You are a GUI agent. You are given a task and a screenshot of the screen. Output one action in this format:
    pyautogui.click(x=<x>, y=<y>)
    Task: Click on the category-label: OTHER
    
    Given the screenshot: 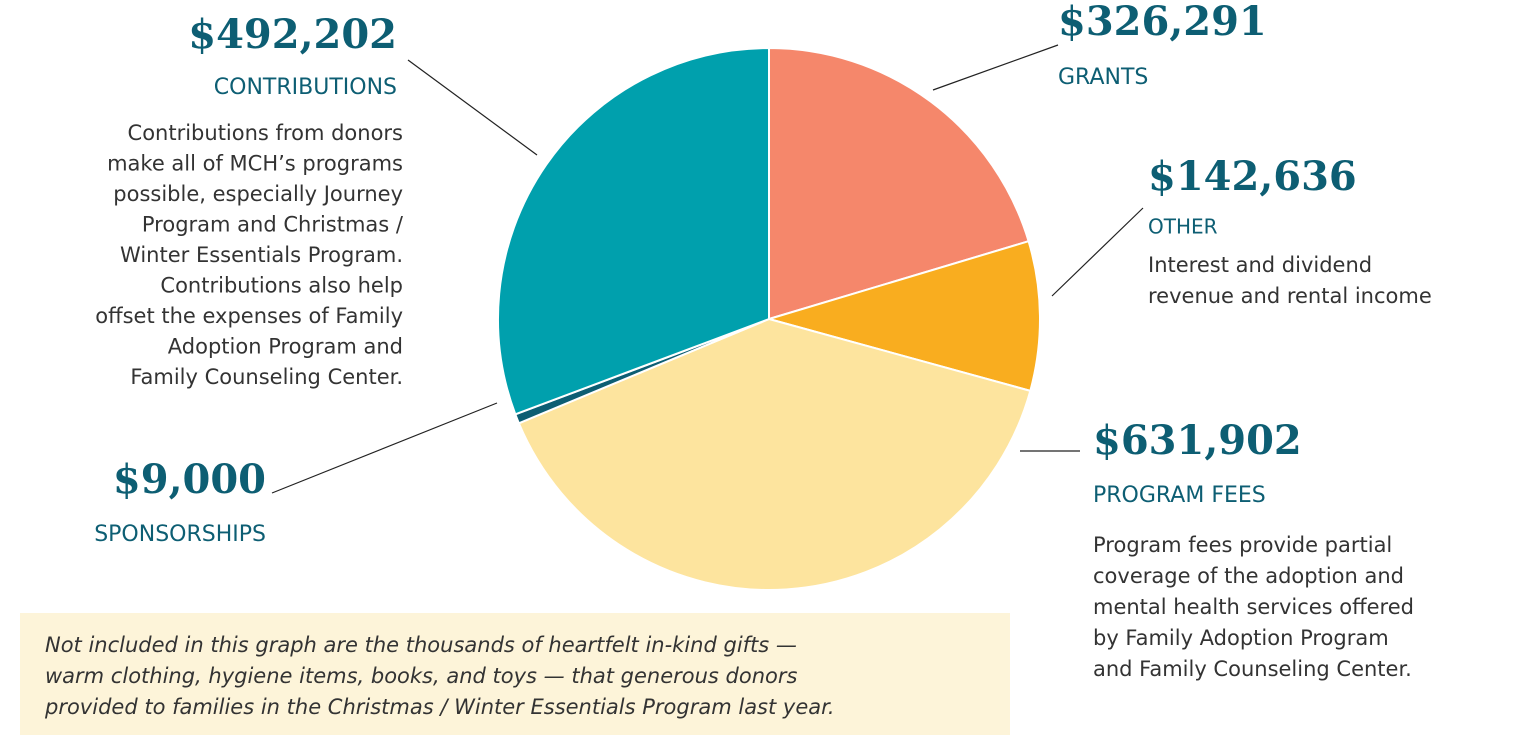 What is the action you would take?
    pyautogui.click(x=1183, y=227)
    